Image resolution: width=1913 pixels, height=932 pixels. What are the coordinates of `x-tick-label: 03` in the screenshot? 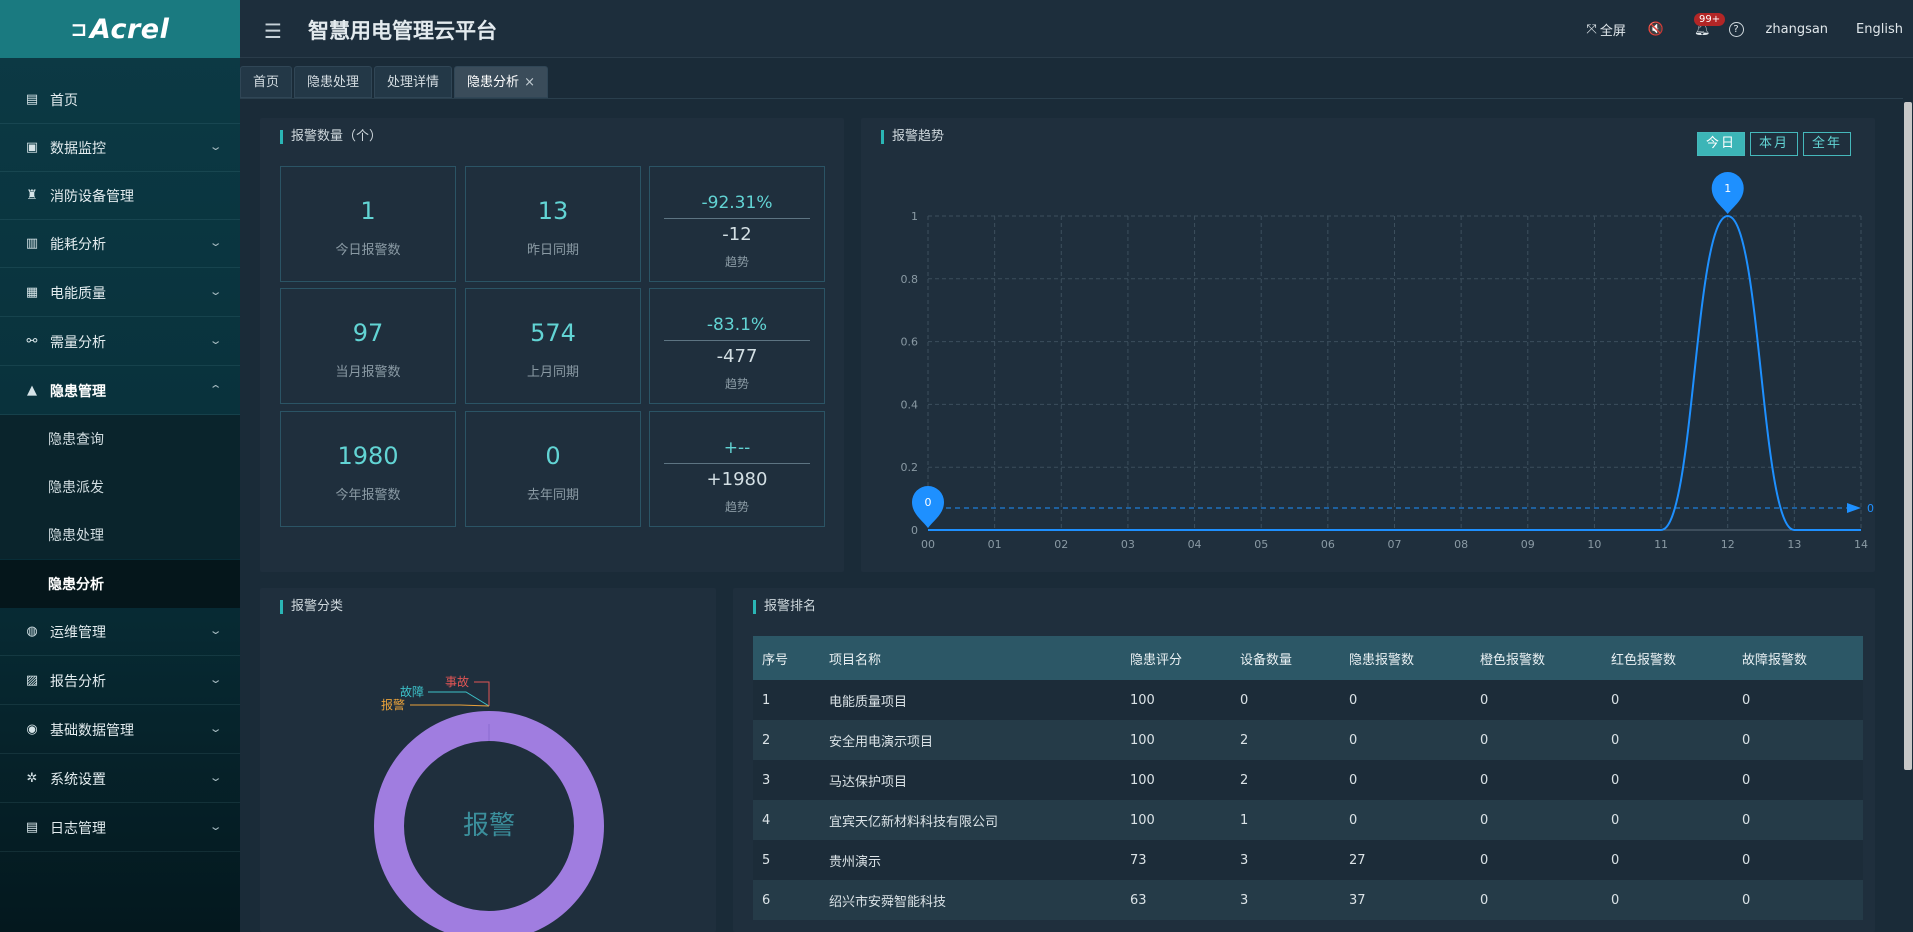 It's located at (1128, 544).